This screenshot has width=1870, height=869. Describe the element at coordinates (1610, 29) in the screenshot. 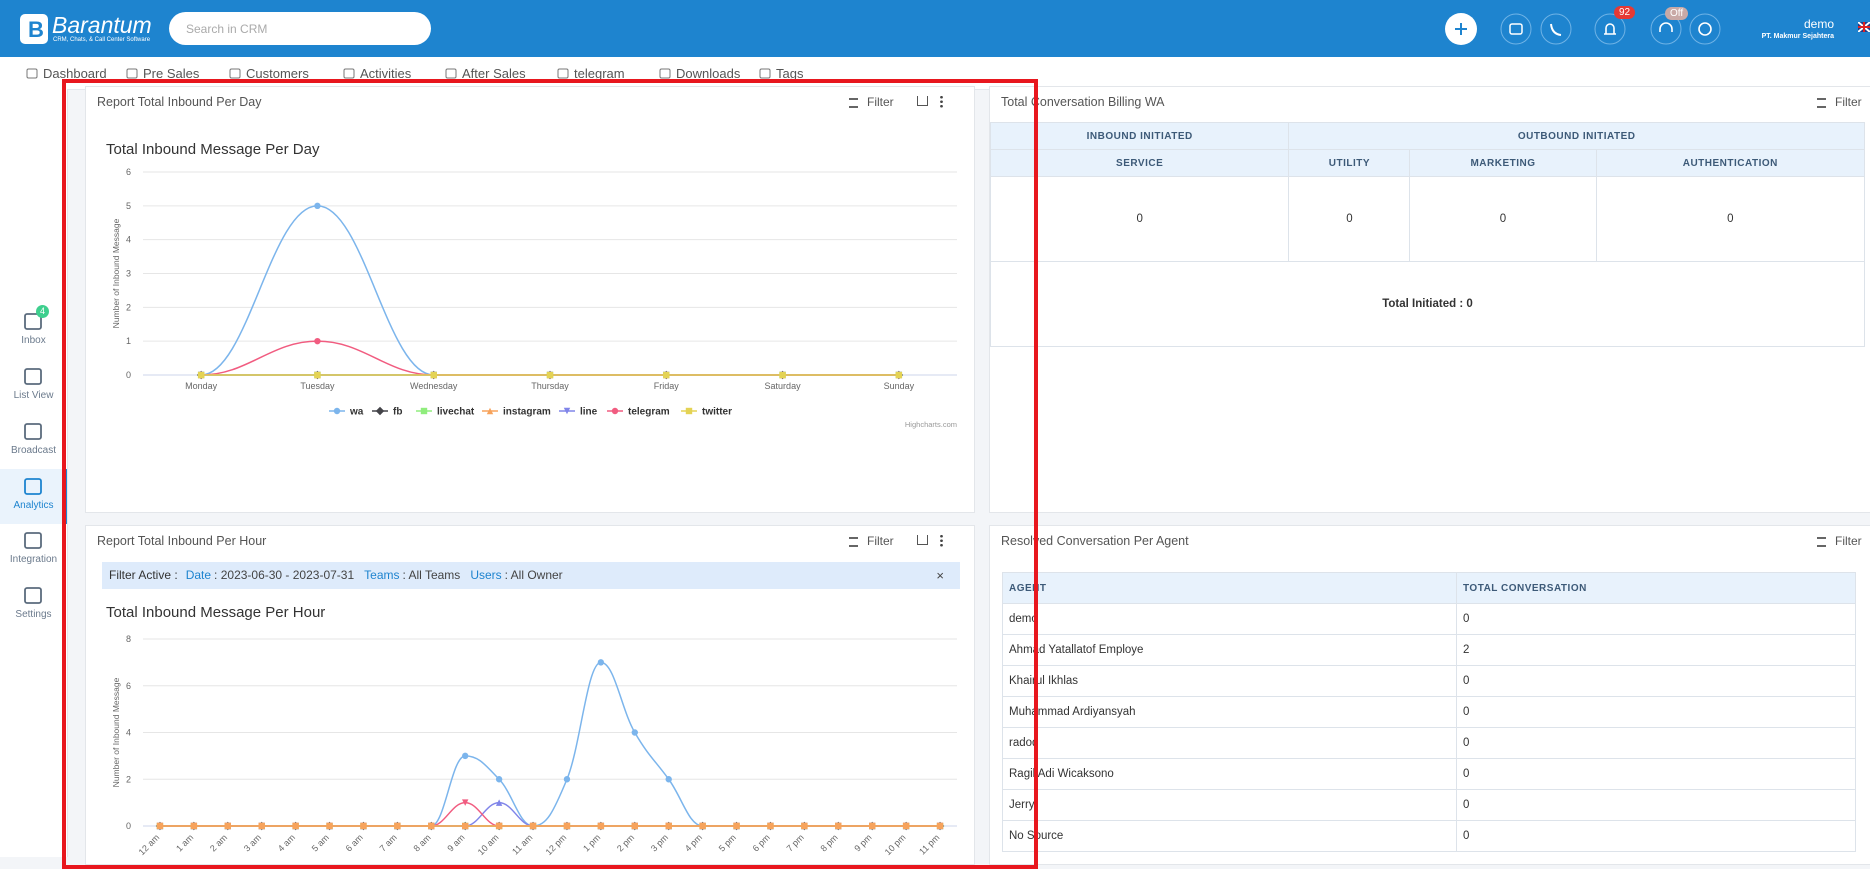

I see `notification-button` at that location.